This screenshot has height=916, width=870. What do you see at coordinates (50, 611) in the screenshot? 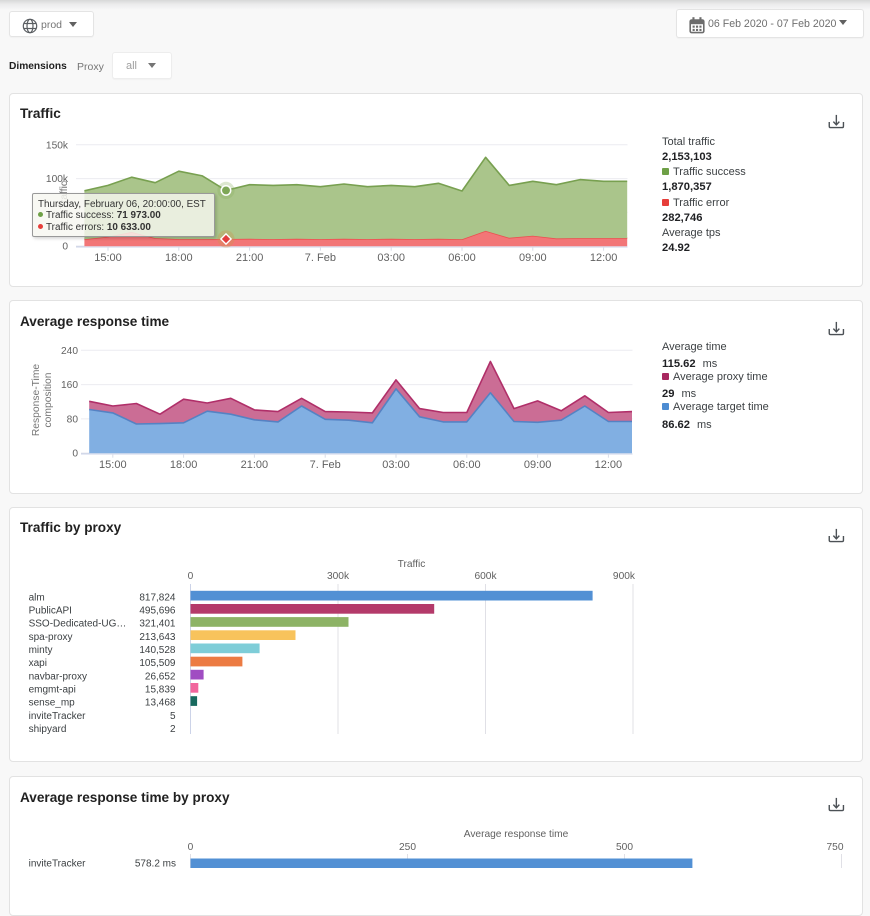
I see `svg-text: PublicAPI` at bounding box center [50, 611].